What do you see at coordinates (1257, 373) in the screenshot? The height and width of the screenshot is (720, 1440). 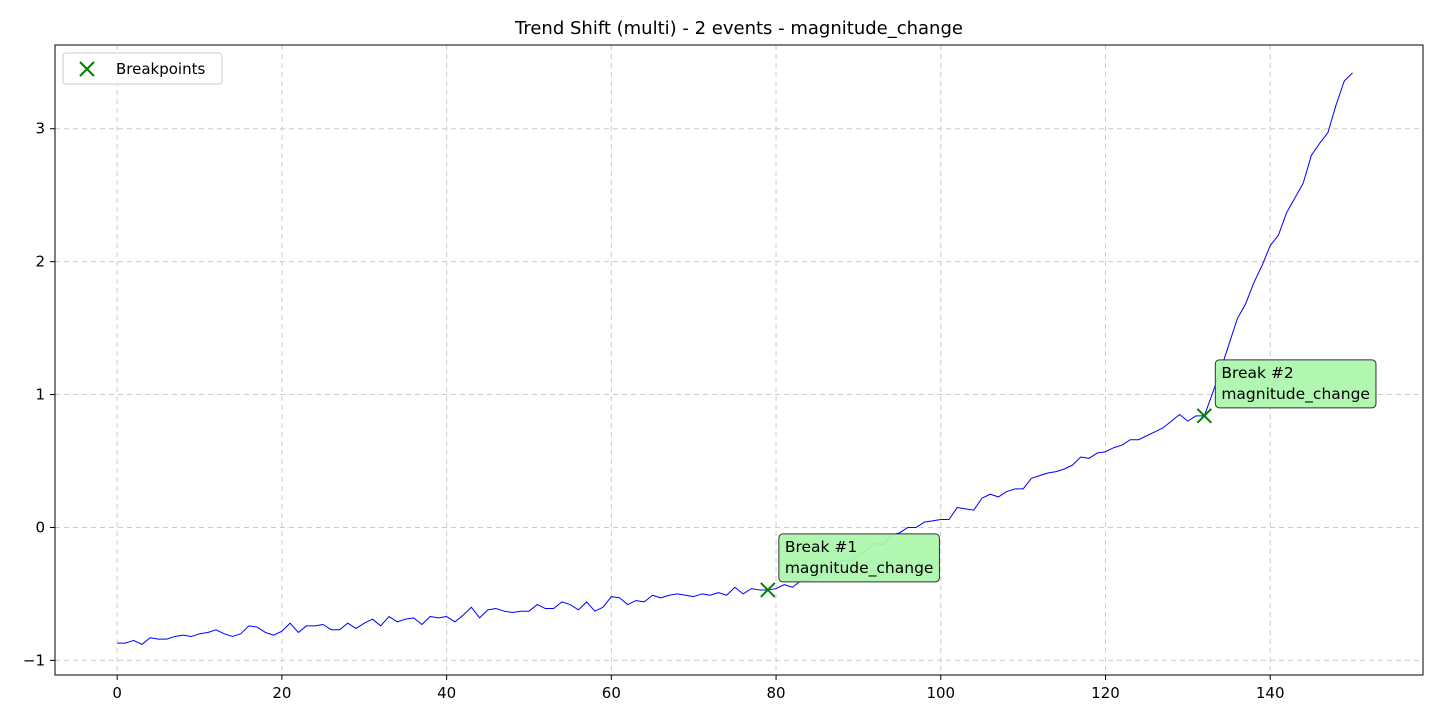 I see `annotation-line-1: Break #2` at bounding box center [1257, 373].